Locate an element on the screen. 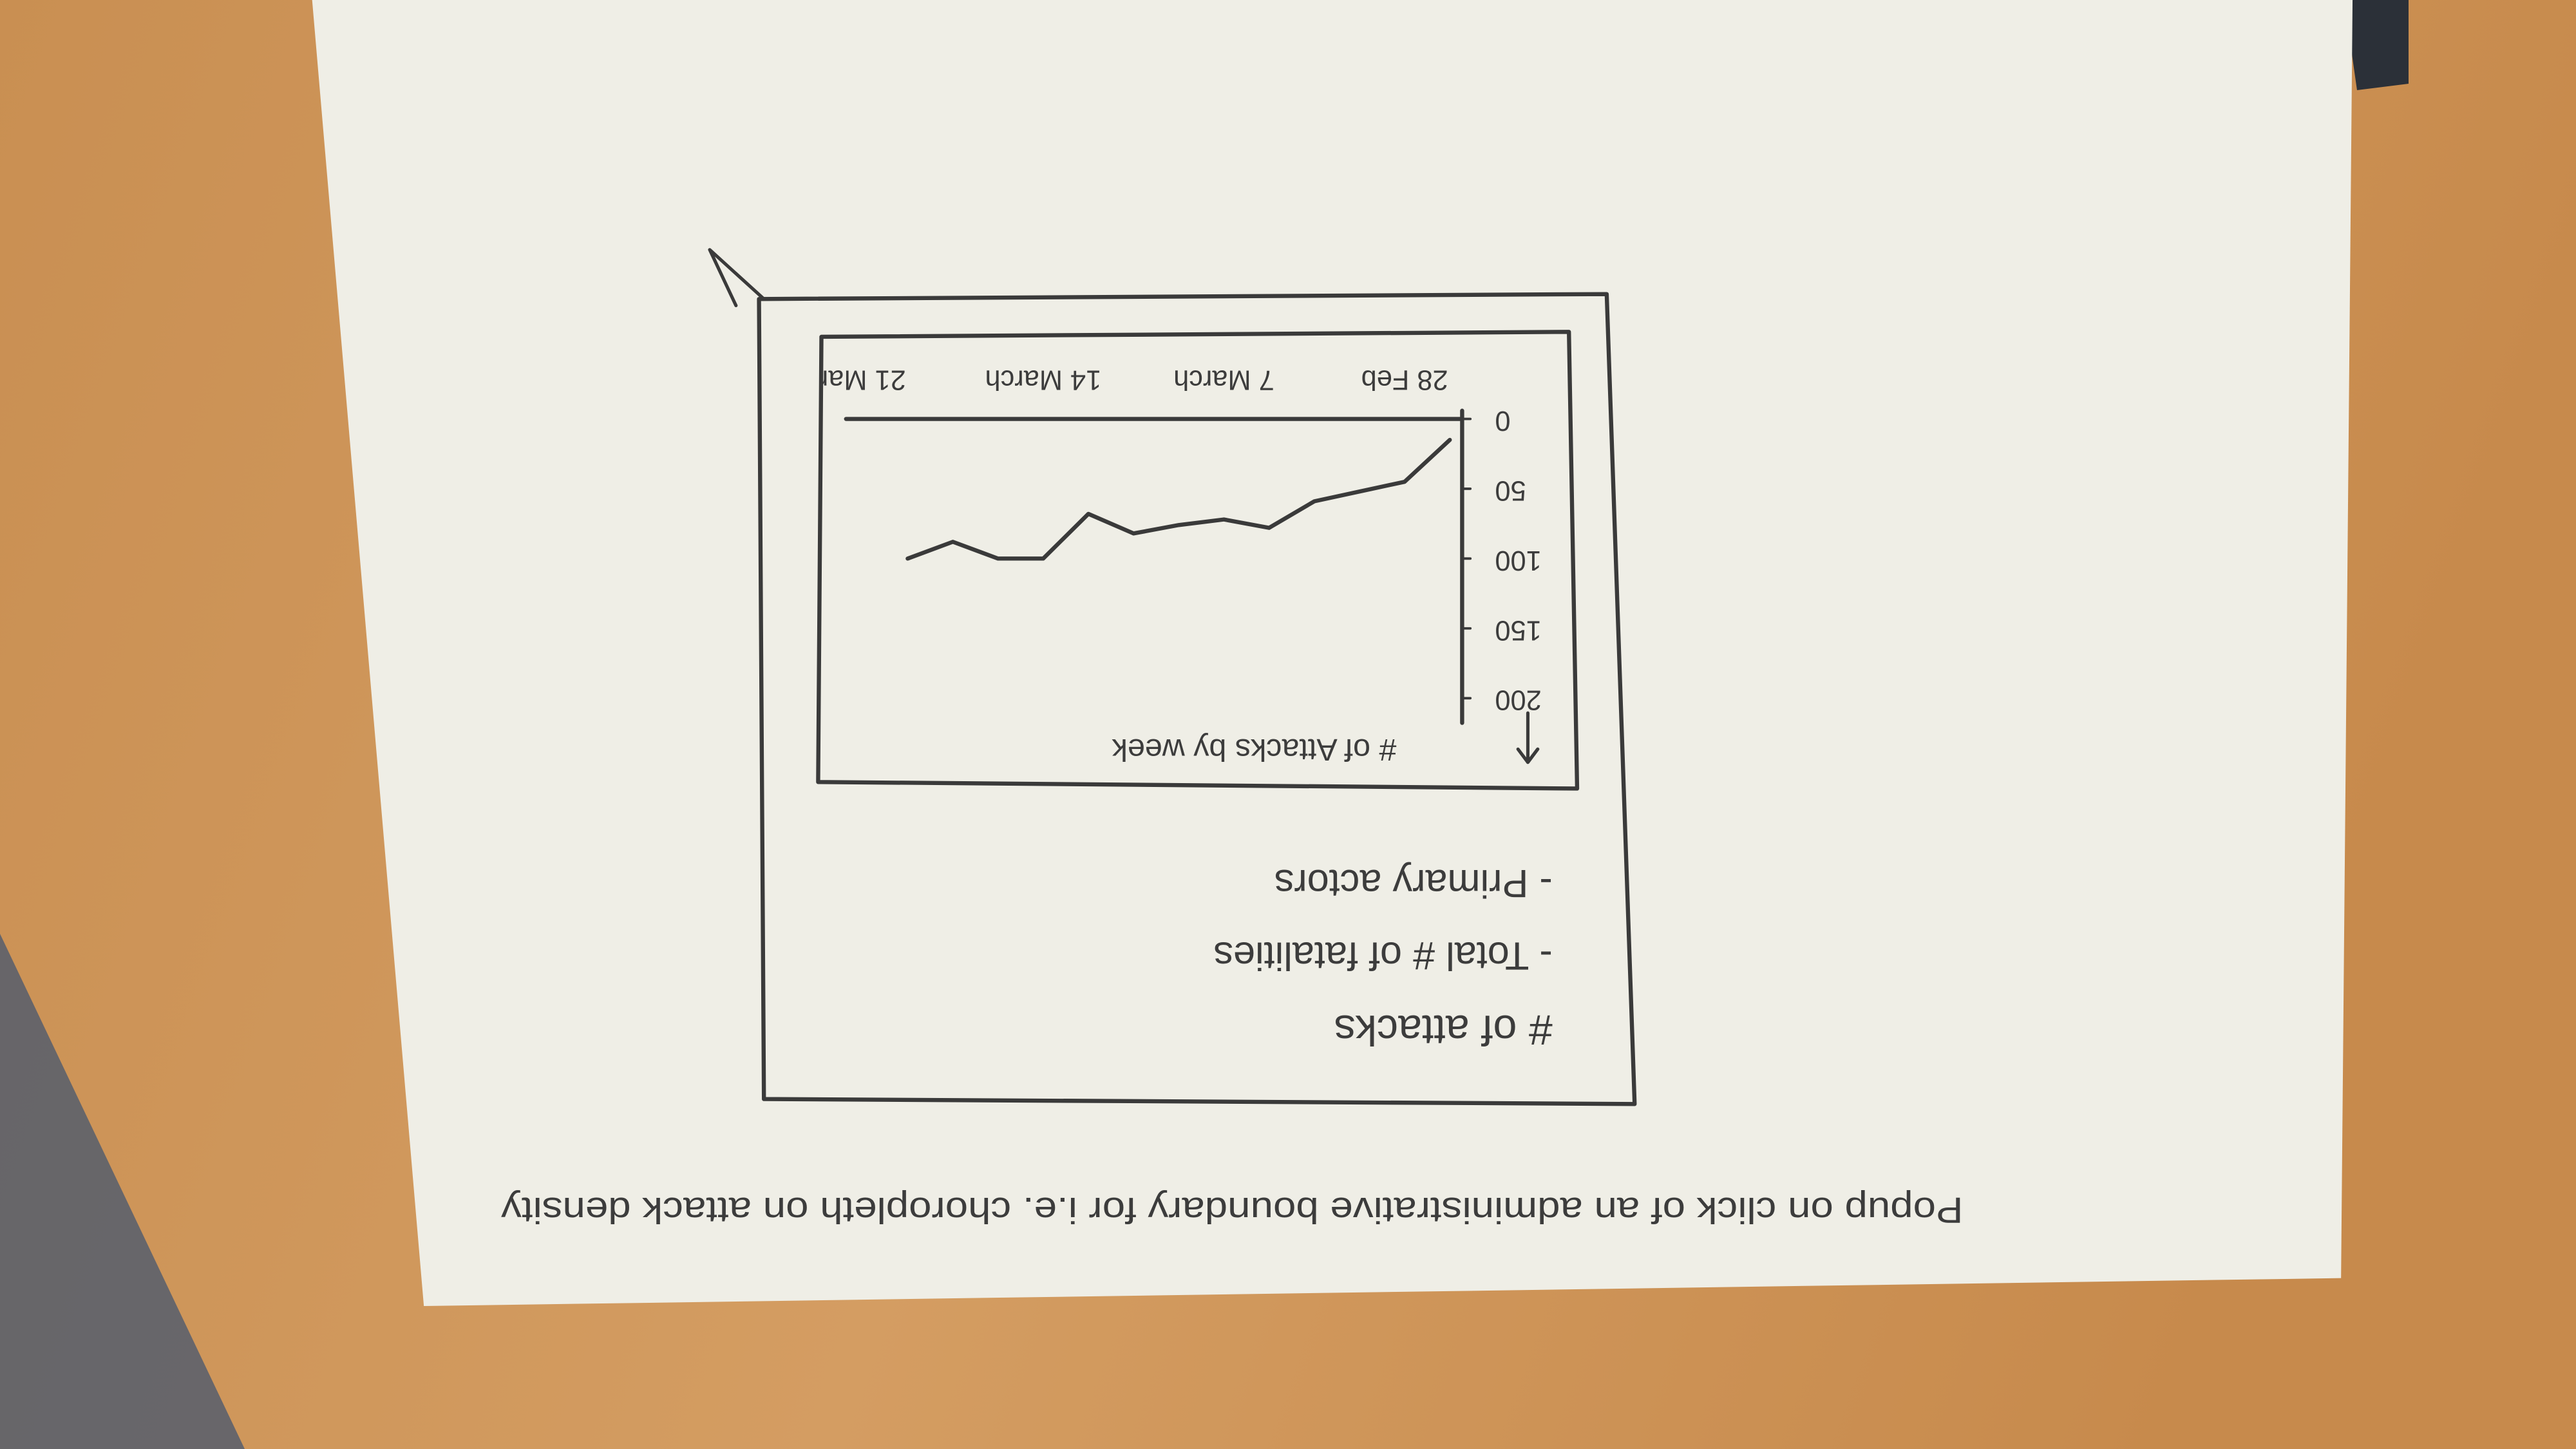 Image resolution: width=2576 pixels, height=1449 pixels. chart-box is located at coordinates (1198, 560).